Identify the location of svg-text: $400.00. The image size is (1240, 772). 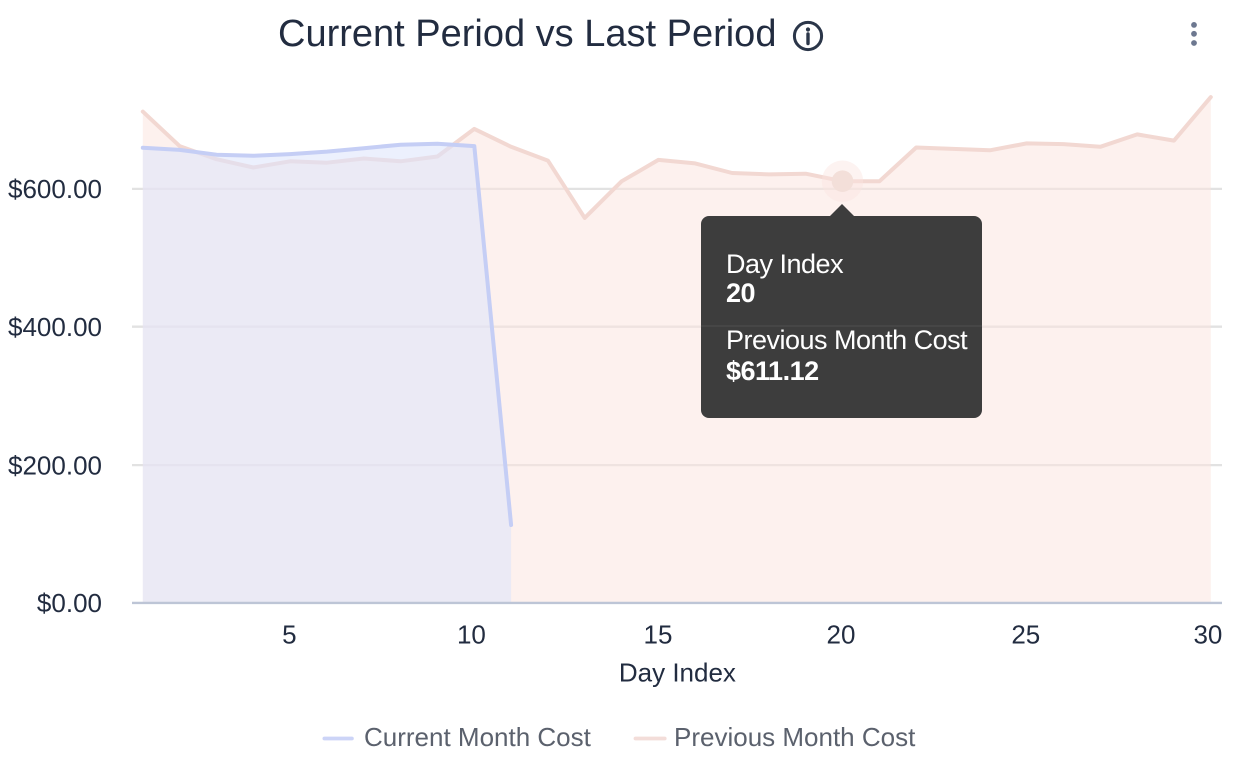
(55, 327).